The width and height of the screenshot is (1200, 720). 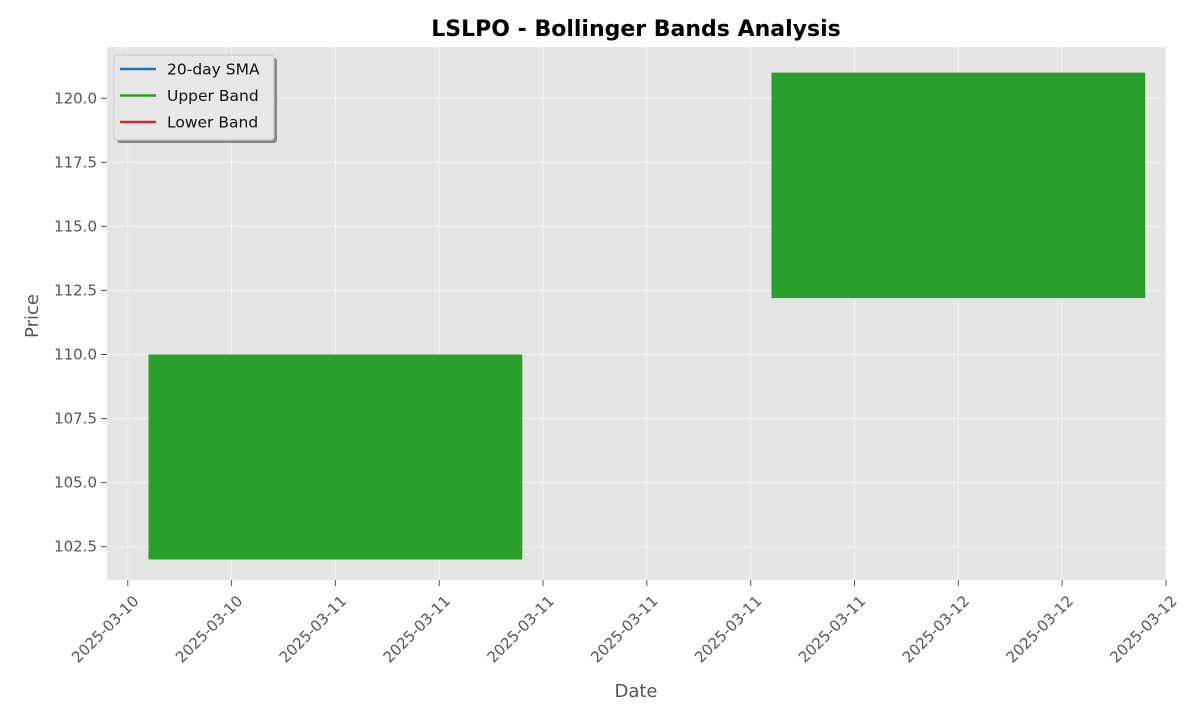 I want to click on y-tick-label: 117.5, so click(x=75, y=162).